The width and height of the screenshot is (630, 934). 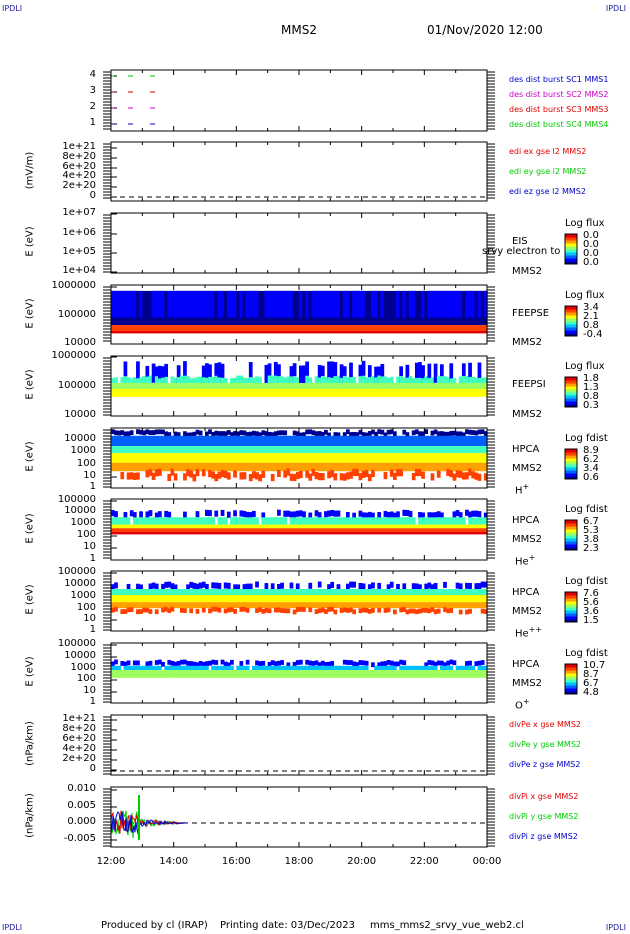 I want to click on colorbar-value: 10.7, so click(x=594, y=665).